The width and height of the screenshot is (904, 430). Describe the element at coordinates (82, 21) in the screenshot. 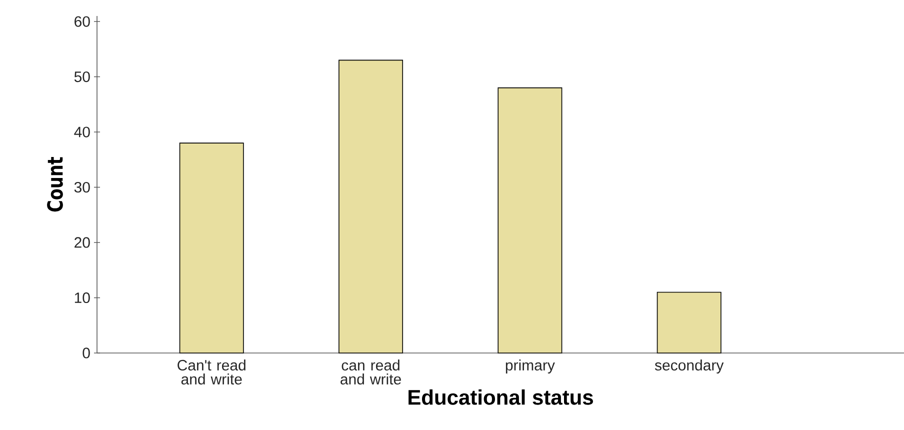

I see `y-tick-label: 60` at that location.